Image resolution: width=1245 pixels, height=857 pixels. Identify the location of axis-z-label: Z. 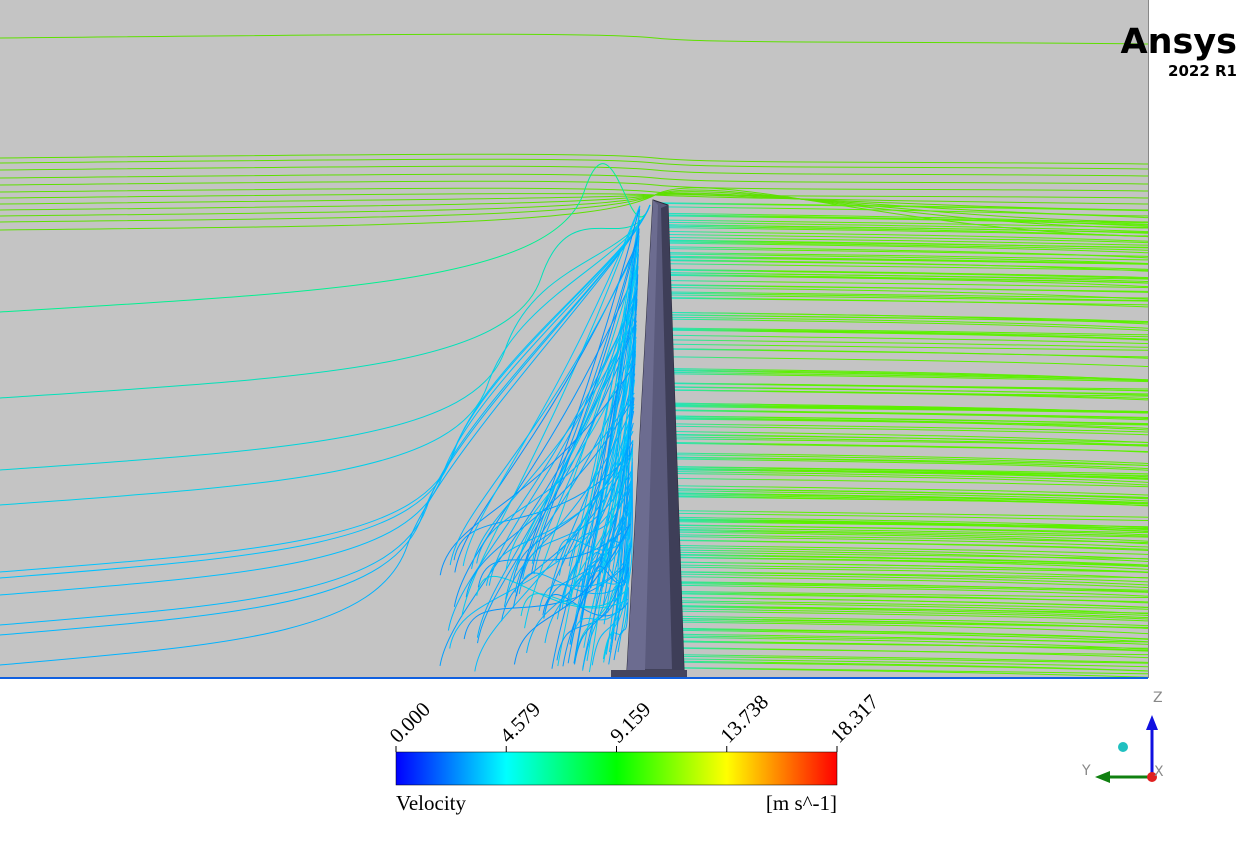
(1158, 698).